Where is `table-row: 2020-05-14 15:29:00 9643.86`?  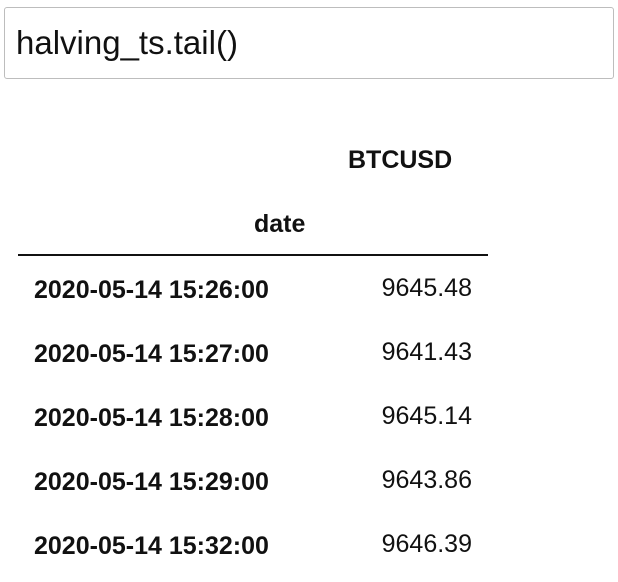 table-row: 2020-05-14 15:29:00 9643.86 is located at coordinates (253, 480).